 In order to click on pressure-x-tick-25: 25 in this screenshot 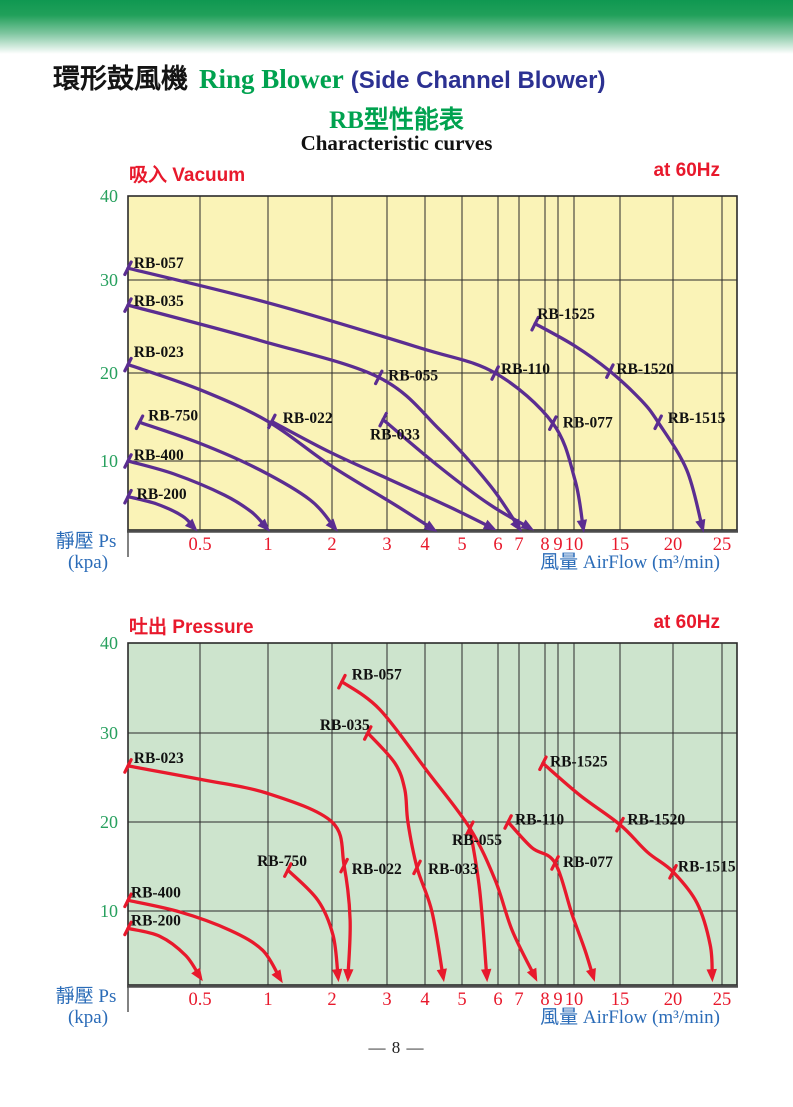, I will do `click(722, 1000)`.